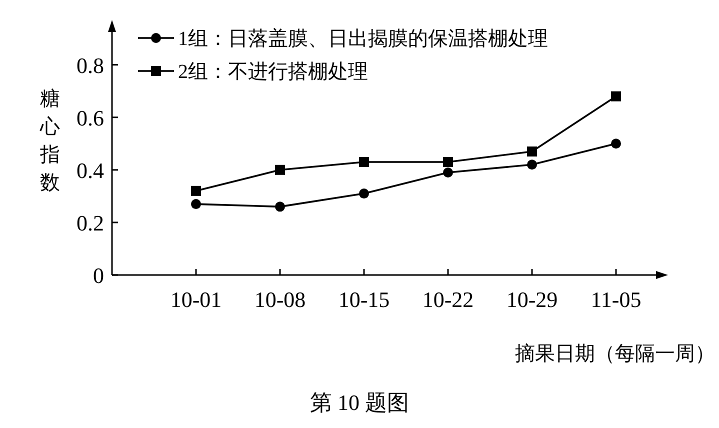 This screenshot has height=428, width=719. I want to click on x-tick-label: 10-29, so click(532, 299).